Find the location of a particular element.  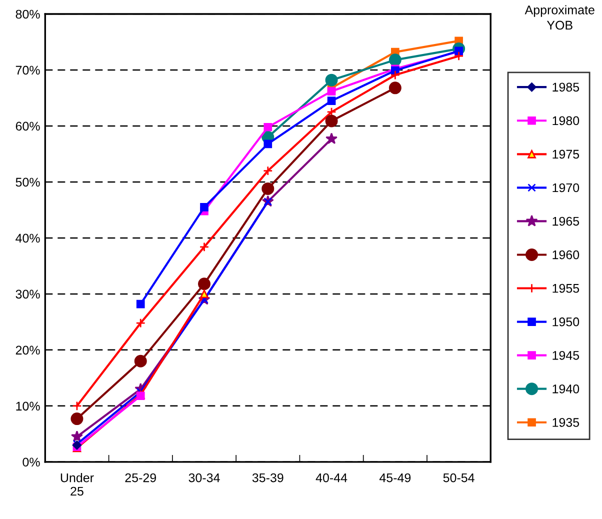

y-tick-label: 60% is located at coordinates (28, 126).